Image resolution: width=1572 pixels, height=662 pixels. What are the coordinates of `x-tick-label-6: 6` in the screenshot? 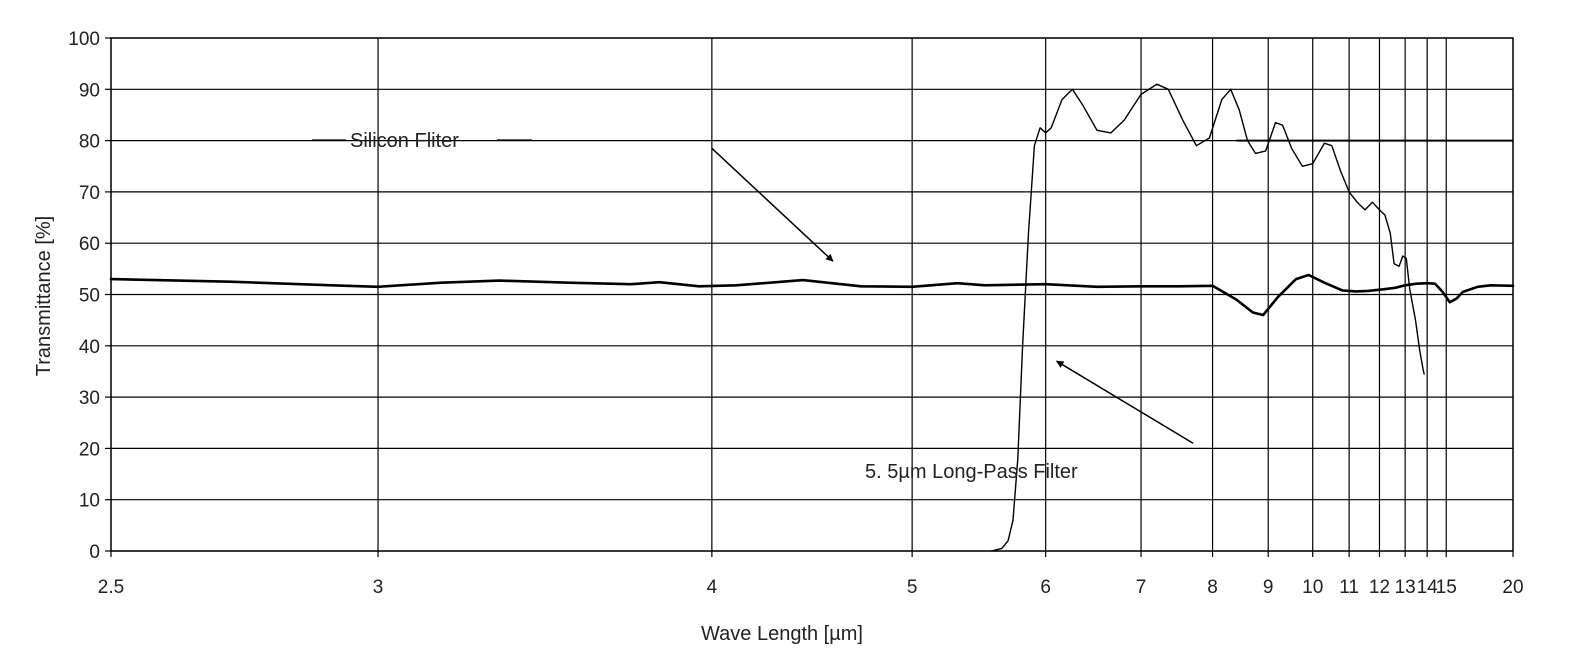 It's located at (1045, 587).